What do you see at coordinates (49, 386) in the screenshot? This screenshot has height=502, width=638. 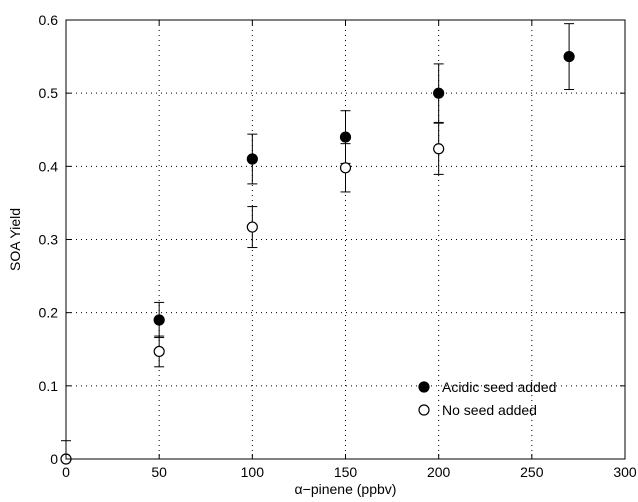 I see `y-tick-label: 0.1` at bounding box center [49, 386].